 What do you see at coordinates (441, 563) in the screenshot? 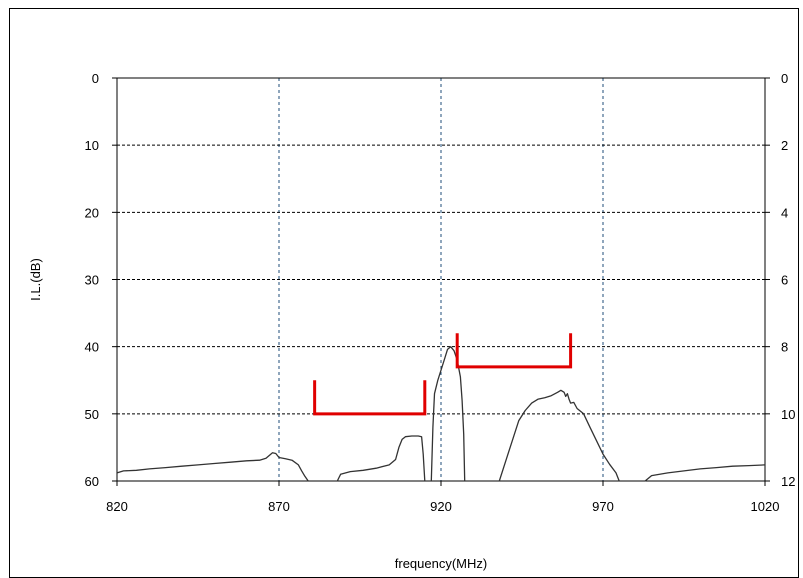
I see `x-axis-label: frequency(MHz)` at bounding box center [441, 563].